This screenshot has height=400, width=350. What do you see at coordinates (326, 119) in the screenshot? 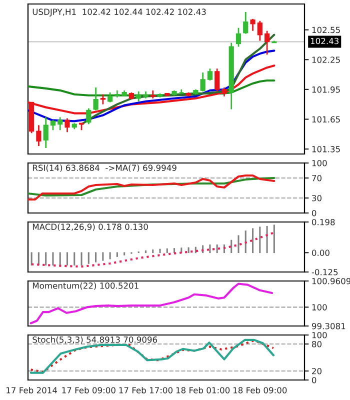
I see `y-tick-label: 101.65` at bounding box center [326, 119].